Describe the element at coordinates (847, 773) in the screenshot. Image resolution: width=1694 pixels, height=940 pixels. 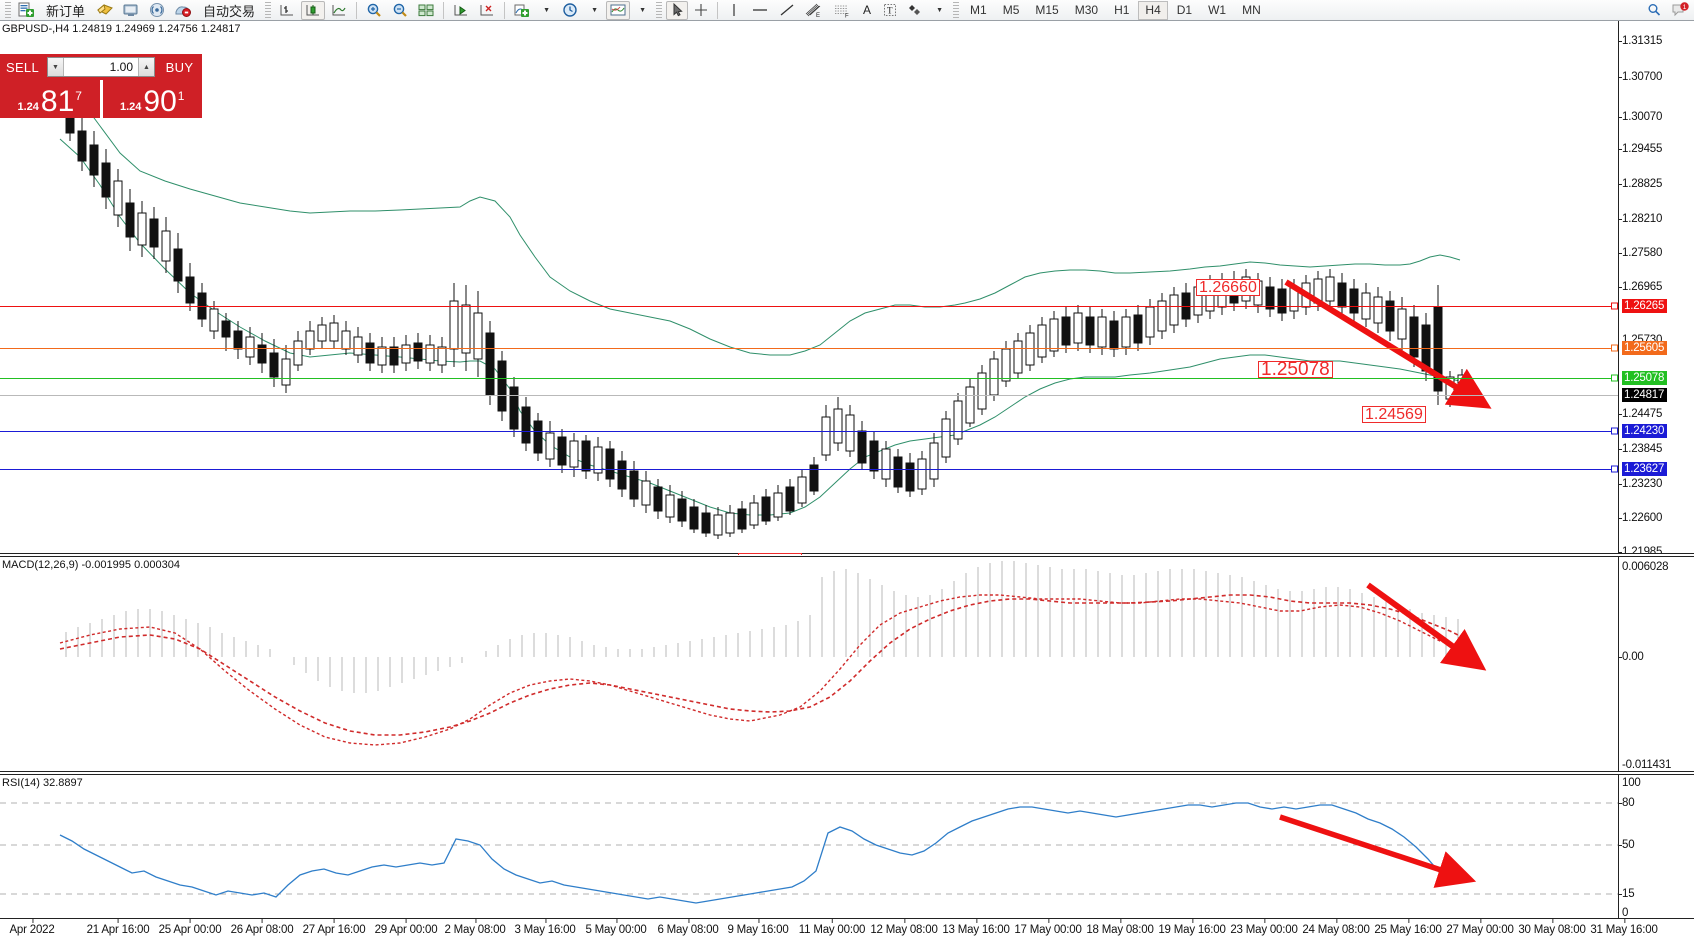
I see `pane-divider-macd-rsi` at that location.